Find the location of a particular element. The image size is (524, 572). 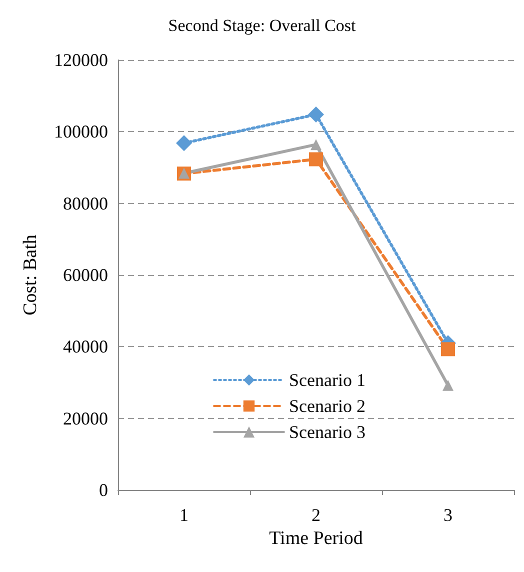

y-tick-label: 40000 is located at coordinates (85, 346).